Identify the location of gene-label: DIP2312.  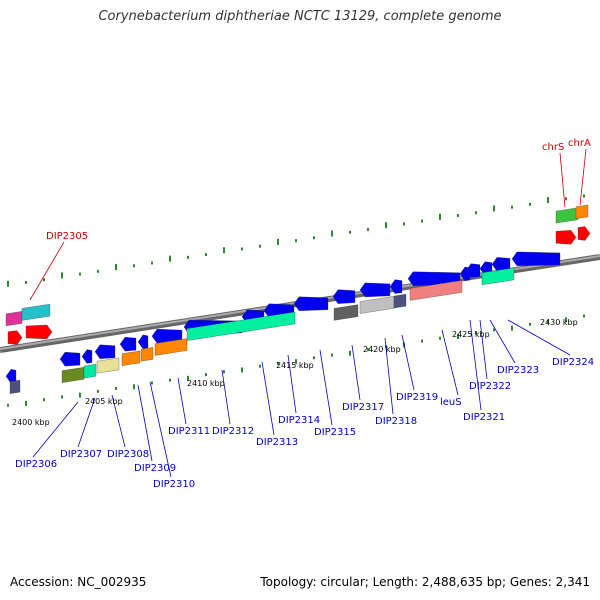
(233, 431).